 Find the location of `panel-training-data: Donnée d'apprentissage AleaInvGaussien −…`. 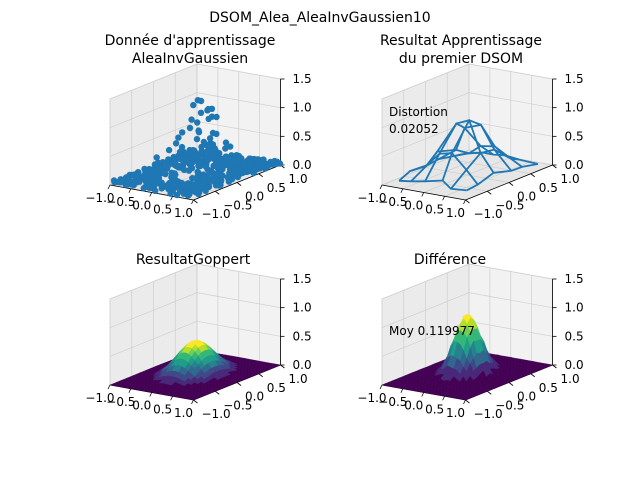

panel-training-data: Donnée d'apprentissage AleaInvGaussien −… is located at coordinates (198, 127).